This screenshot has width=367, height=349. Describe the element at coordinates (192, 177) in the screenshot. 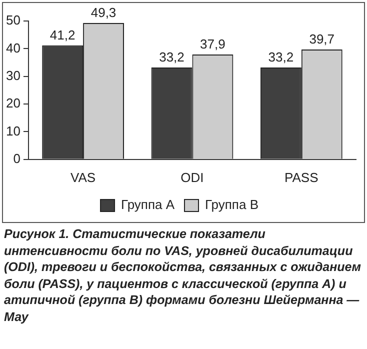

I see `x-tick-label: ODI` at that location.